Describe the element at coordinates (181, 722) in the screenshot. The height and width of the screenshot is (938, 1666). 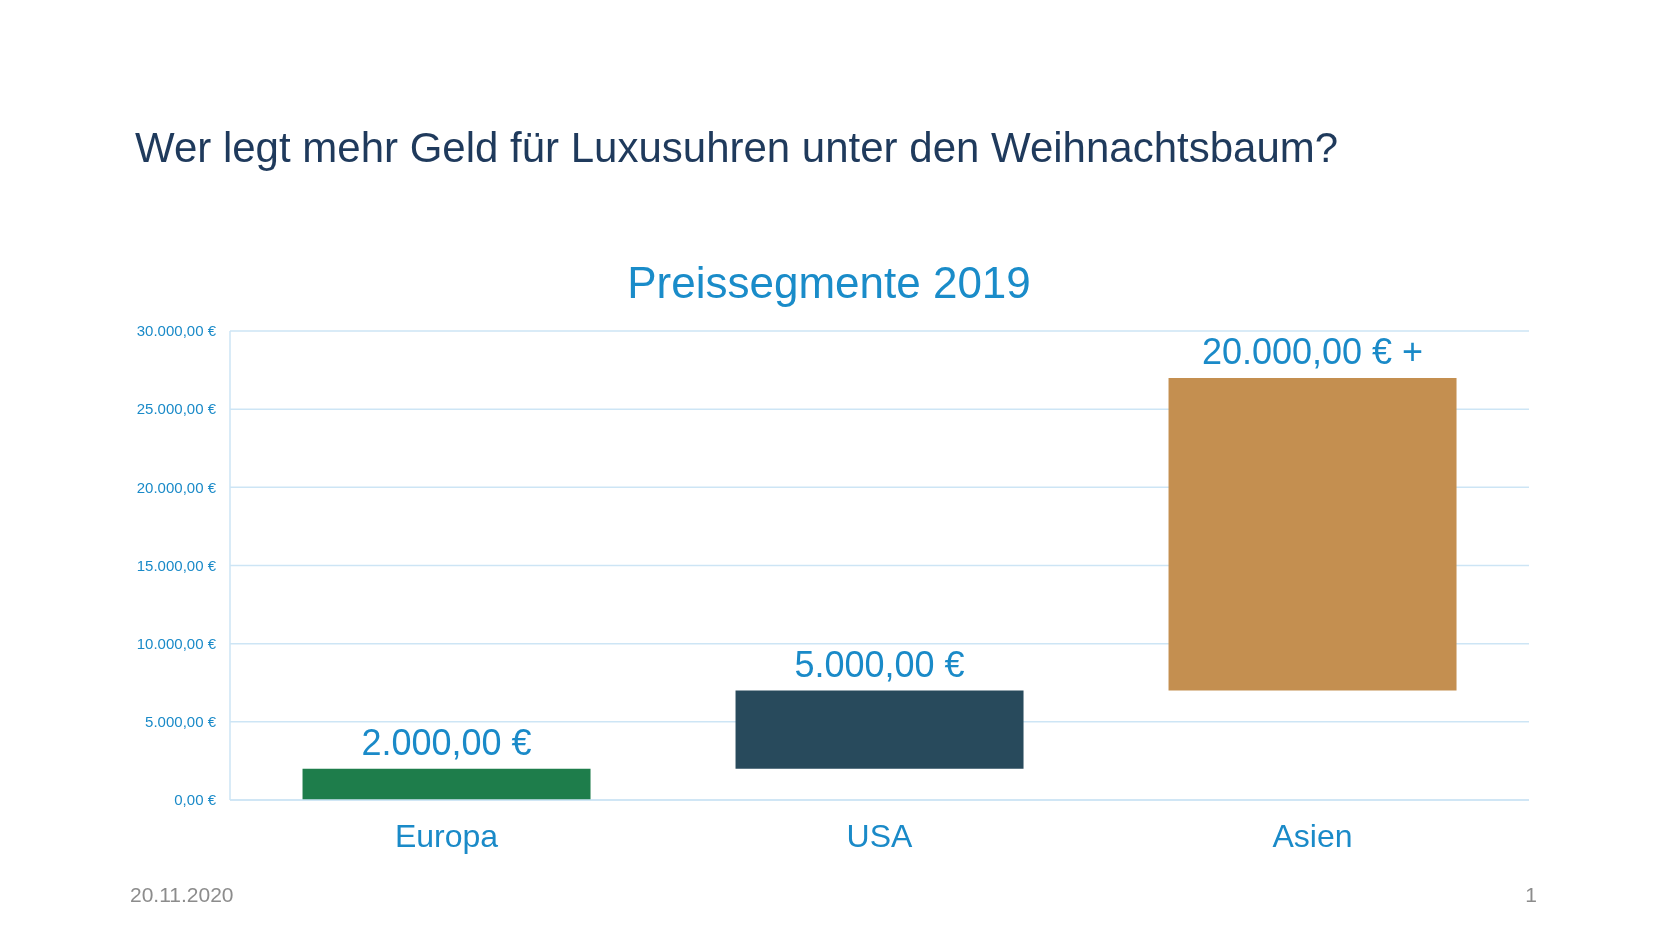
I see `y-tick-label: 5.000,00 €` at that location.